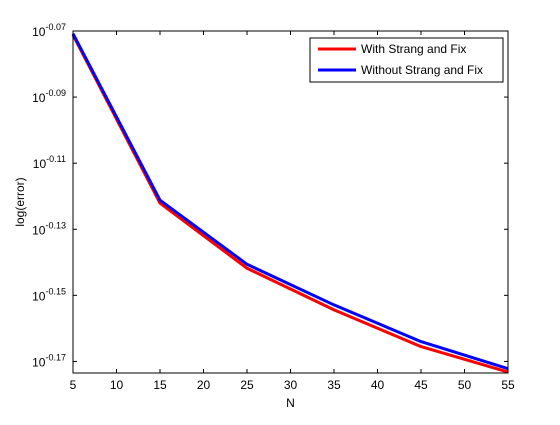  What do you see at coordinates (73, 385) in the screenshot?
I see `x-tick-label: 5` at bounding box center [73, 385].